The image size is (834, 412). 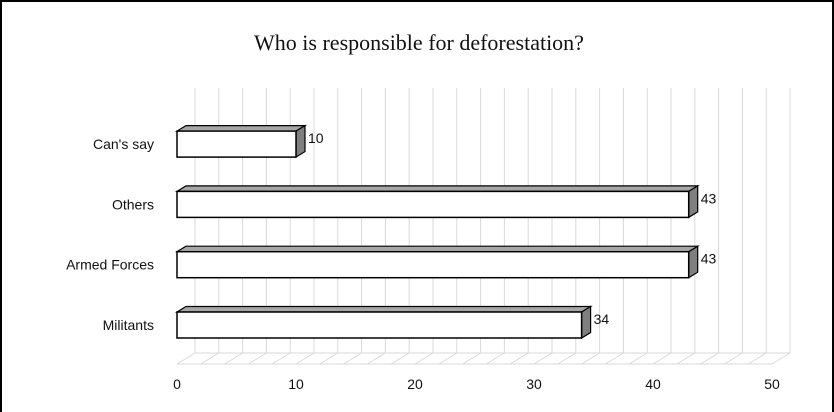 What do you see at coordinates (133, 204) in the screenshot?
I see `category-label: Others` at bounding box center [133, 204].